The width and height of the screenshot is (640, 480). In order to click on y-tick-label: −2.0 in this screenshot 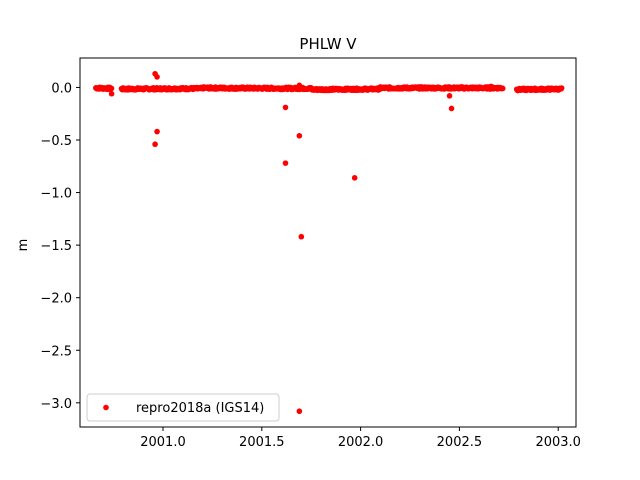, I will do `click(56, 299)`.